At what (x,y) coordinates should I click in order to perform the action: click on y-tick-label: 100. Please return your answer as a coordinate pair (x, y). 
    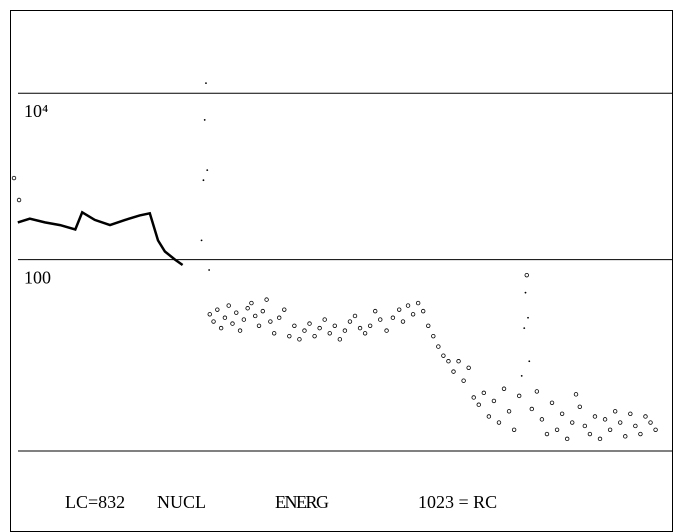
    Looking at the image, I should click on (37, 278).